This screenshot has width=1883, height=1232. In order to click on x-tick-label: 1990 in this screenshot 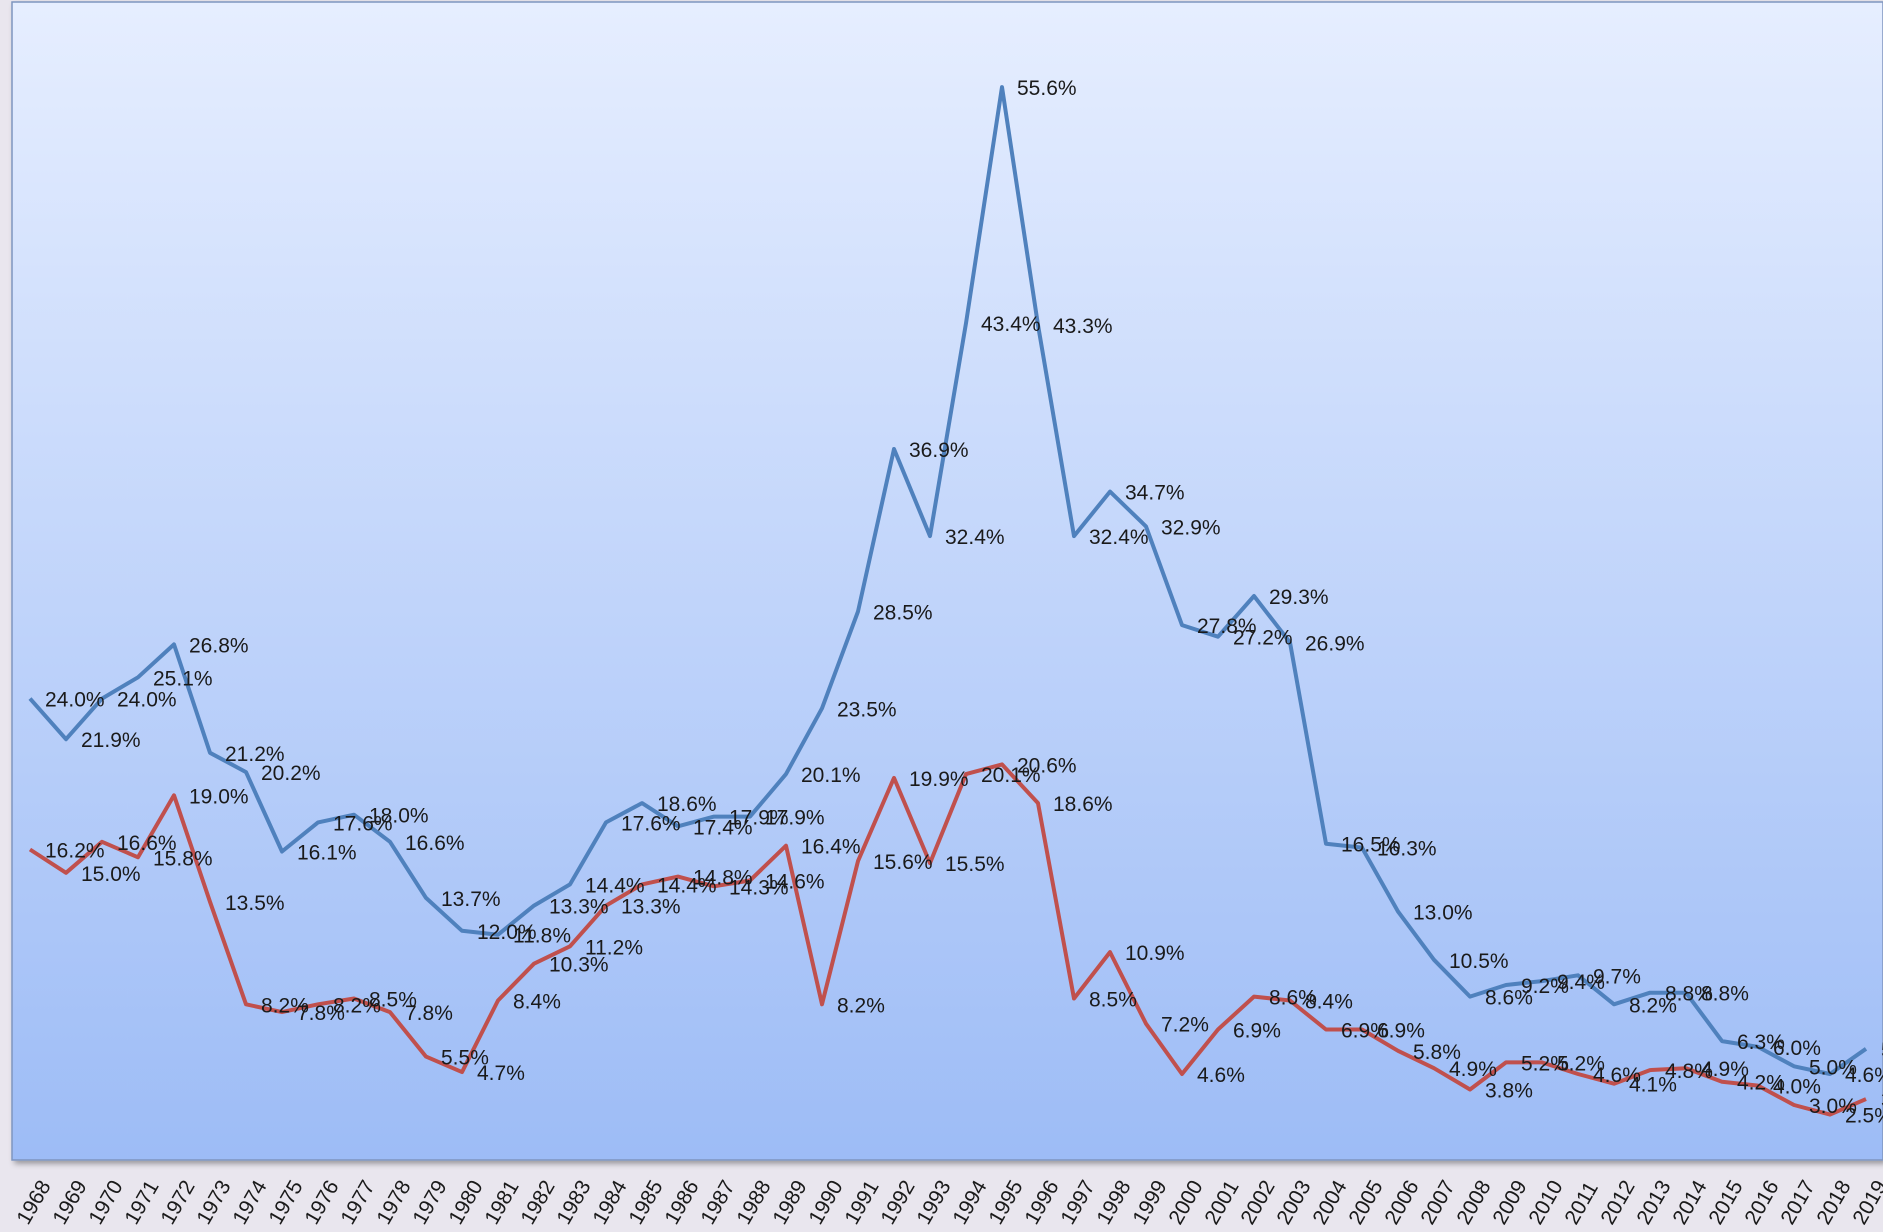, I will do `click(825, 1203)`.